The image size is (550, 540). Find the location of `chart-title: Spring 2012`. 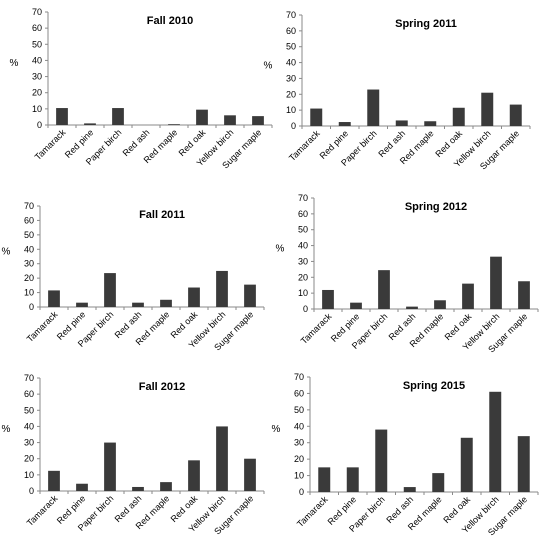

chart-title: Spring 2012 is located at coordinates (436, 207).